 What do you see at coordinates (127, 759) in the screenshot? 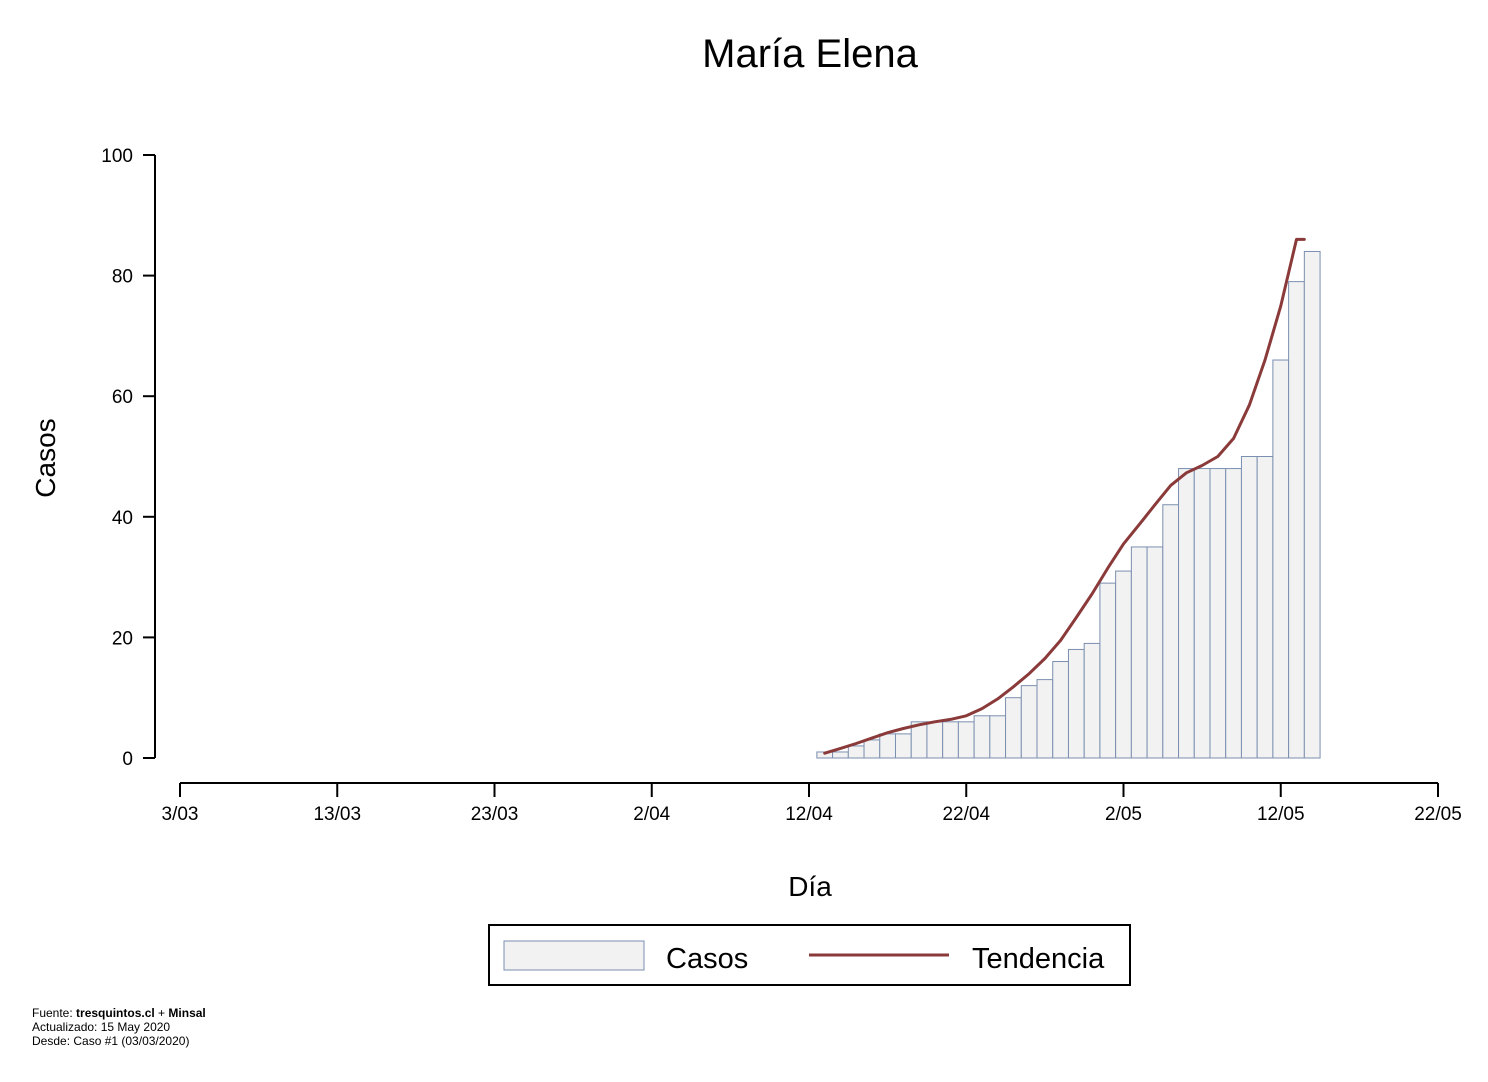
I see `y-tick-label: 0` at bounding box center [127, 759].